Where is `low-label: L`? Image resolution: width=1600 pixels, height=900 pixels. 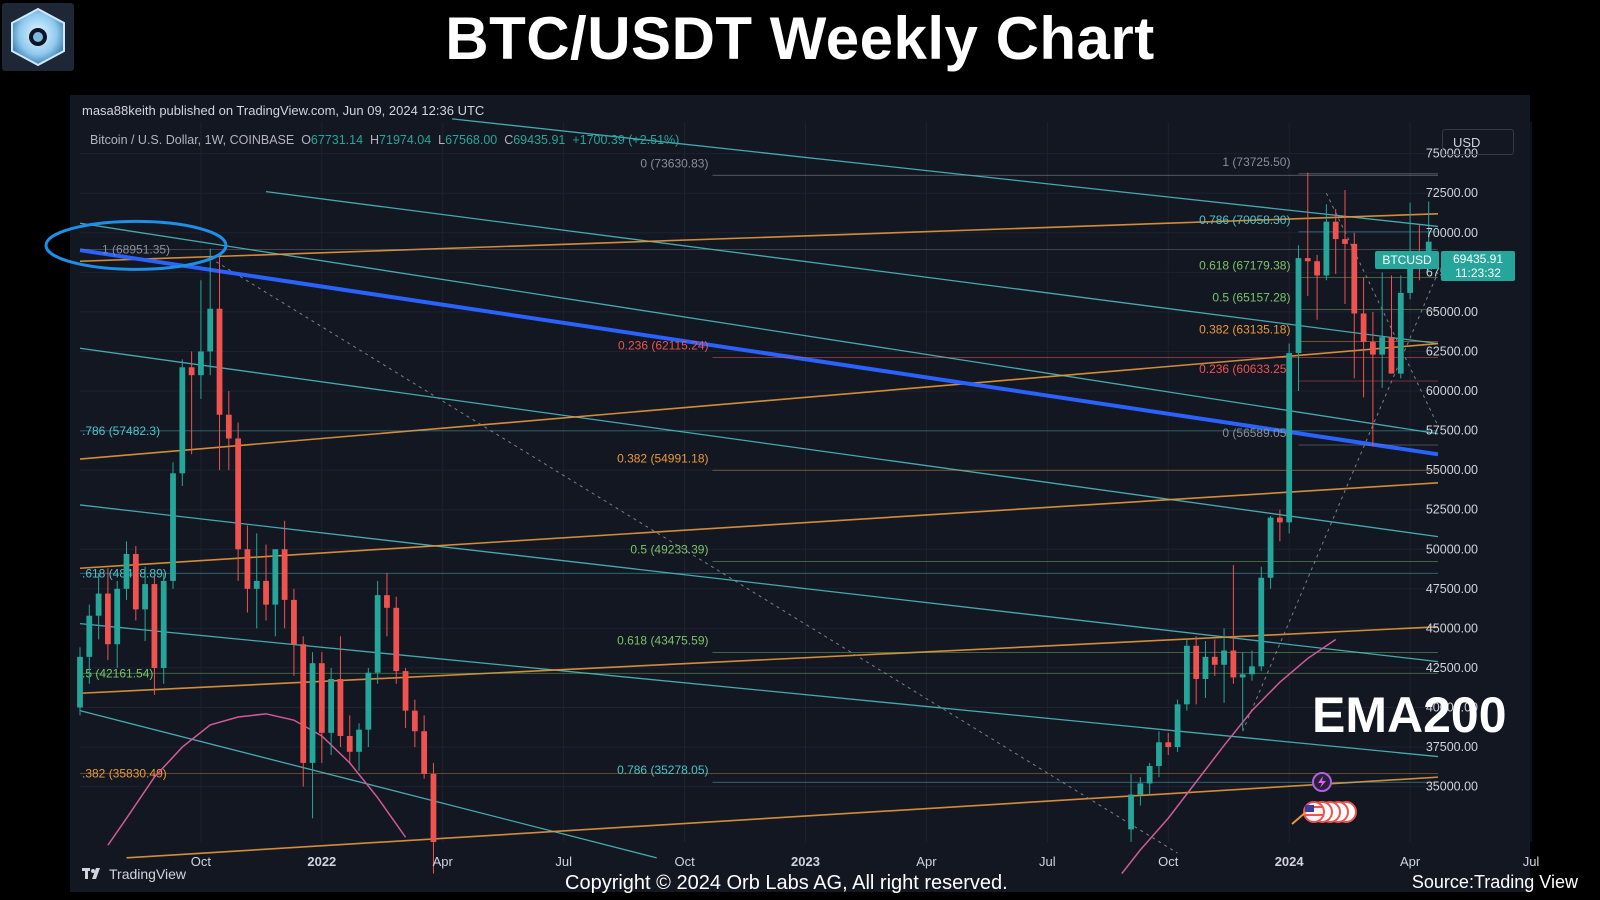
low-label: L is located at coordinates (442, 140).